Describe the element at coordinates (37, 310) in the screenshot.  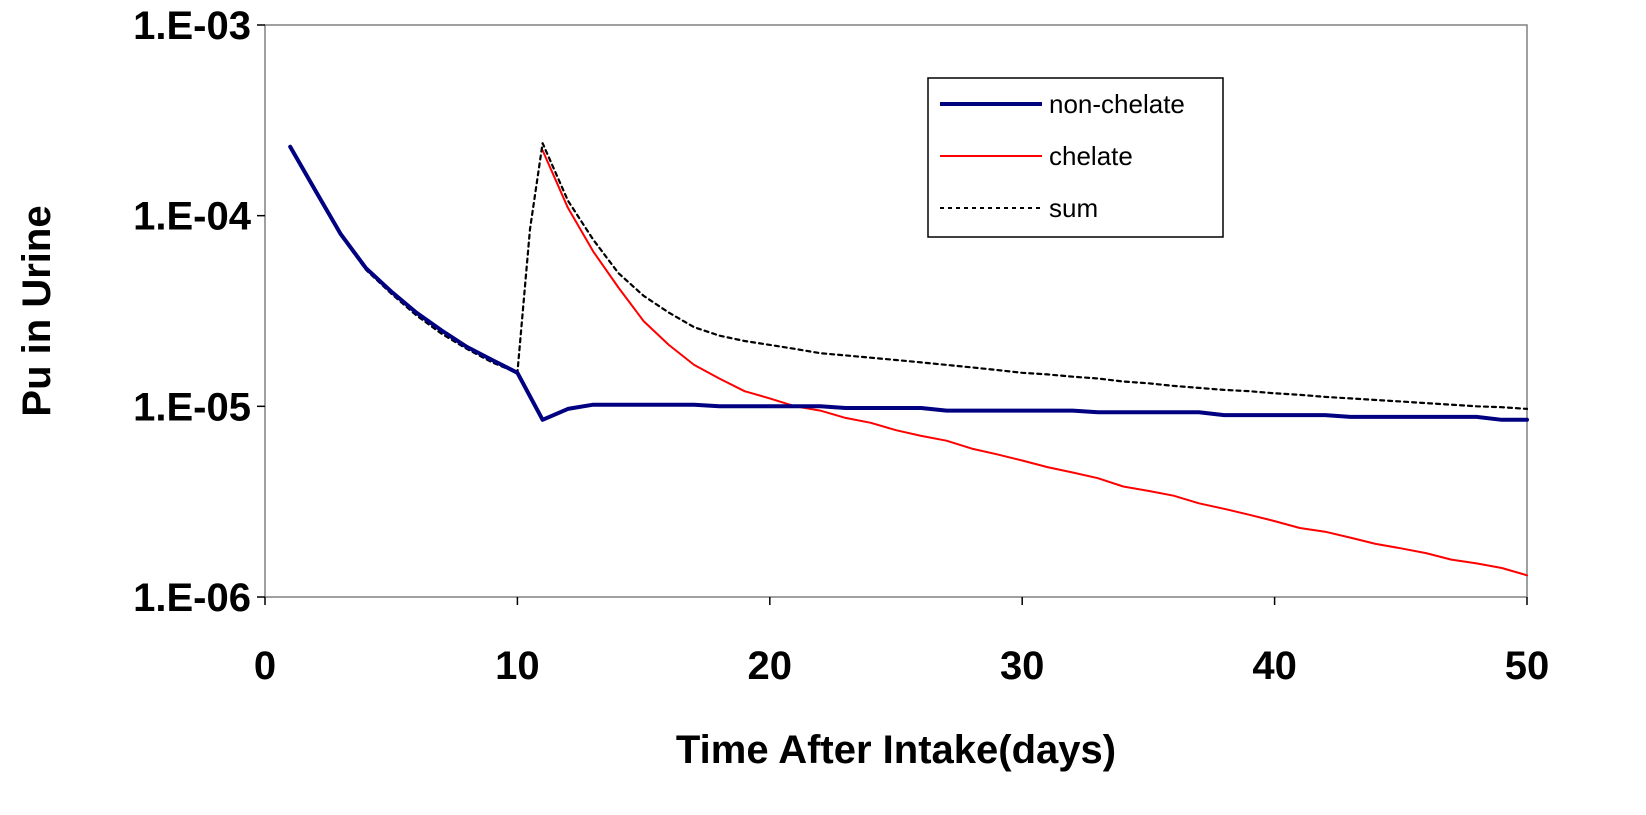
I see `y-axis-title: Pu in Urine` at that location.